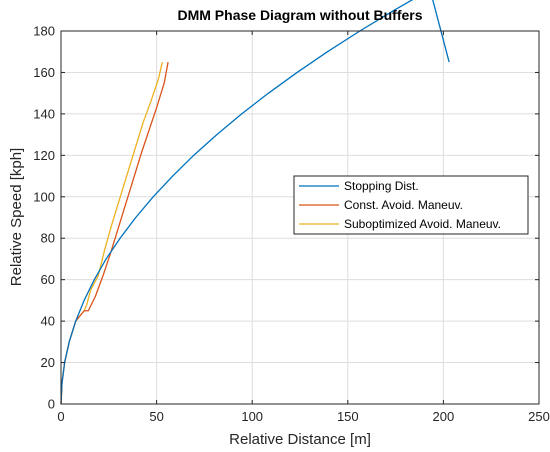  I want to click on x-tick-label: 0, so click(60, 416).